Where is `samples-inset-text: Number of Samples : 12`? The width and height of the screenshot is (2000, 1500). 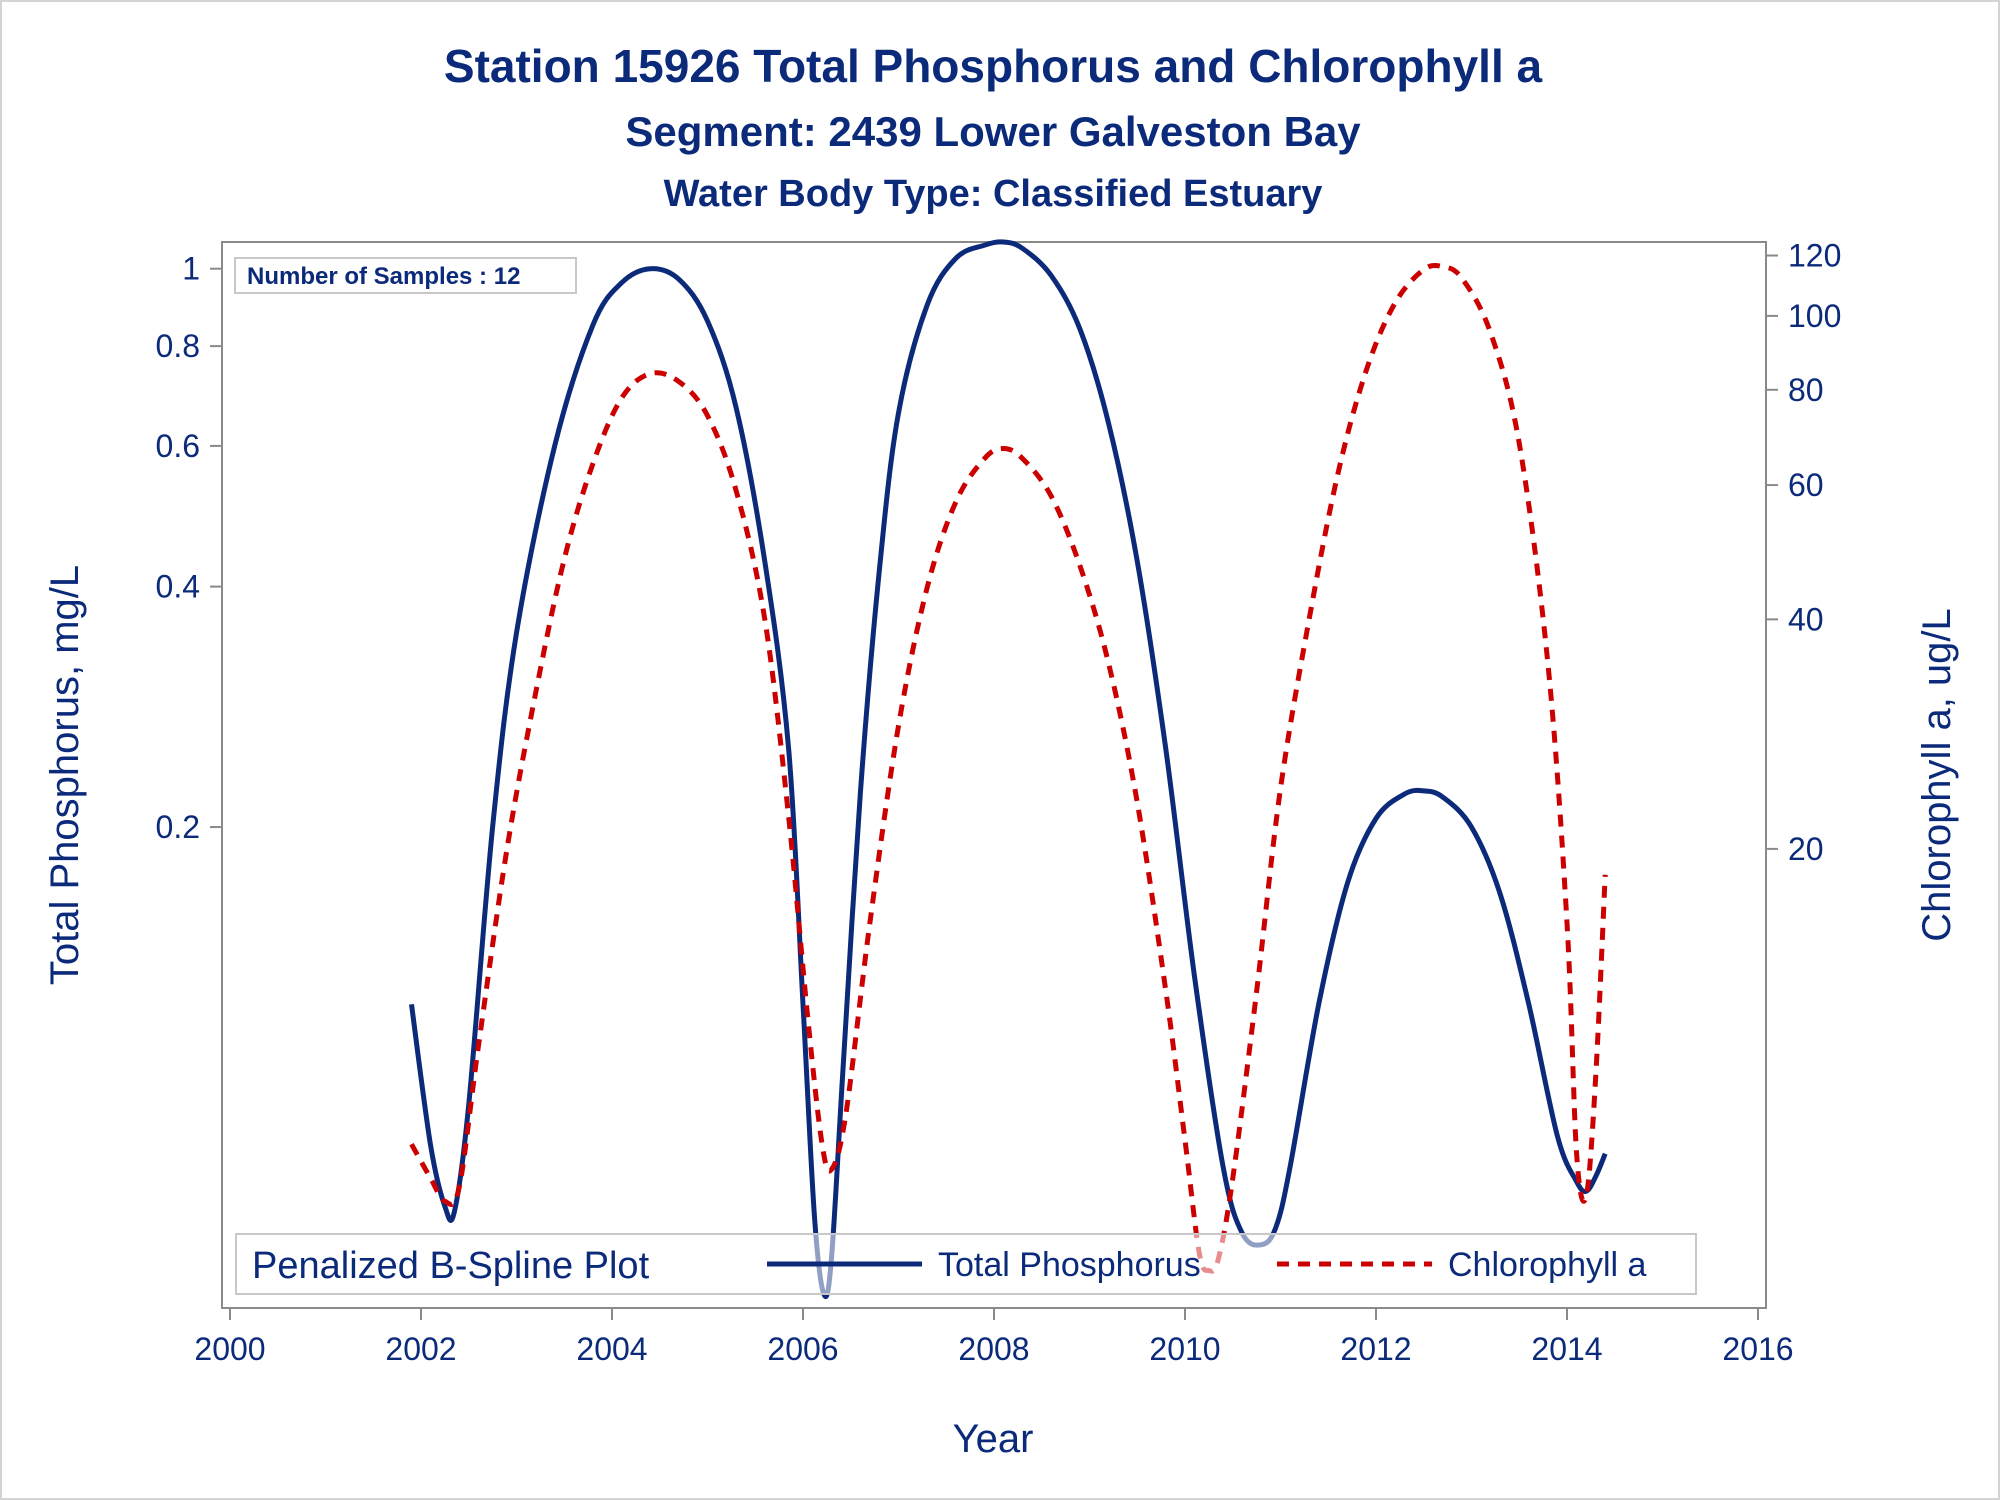 samples-inset-text: Number of Samples : 12 is located at coordinates (383, 276).